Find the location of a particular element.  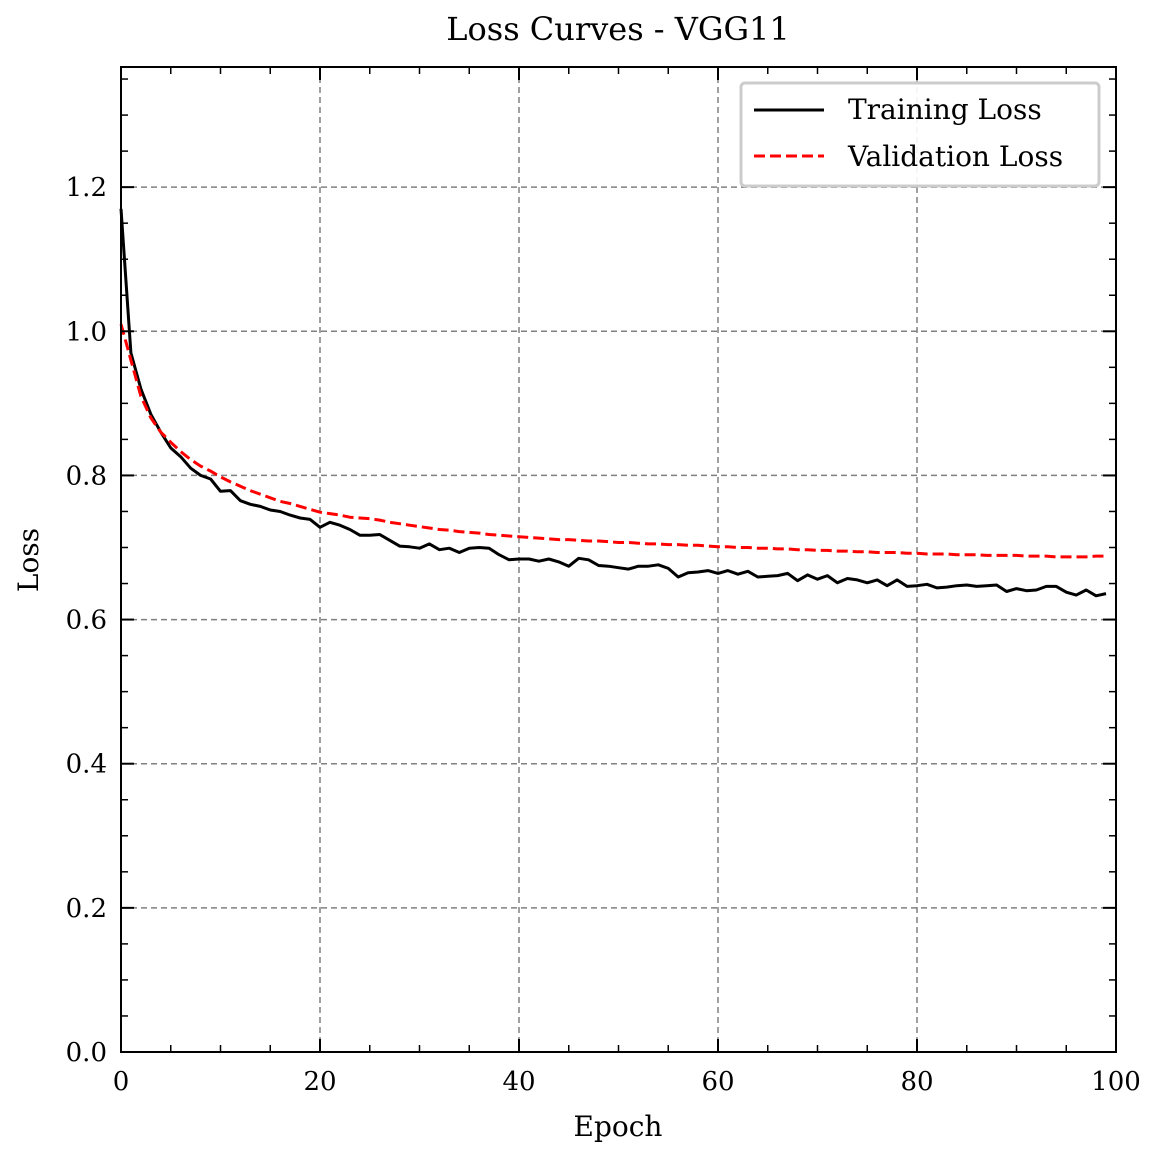

legend-box is located at coordinates (920, 134).